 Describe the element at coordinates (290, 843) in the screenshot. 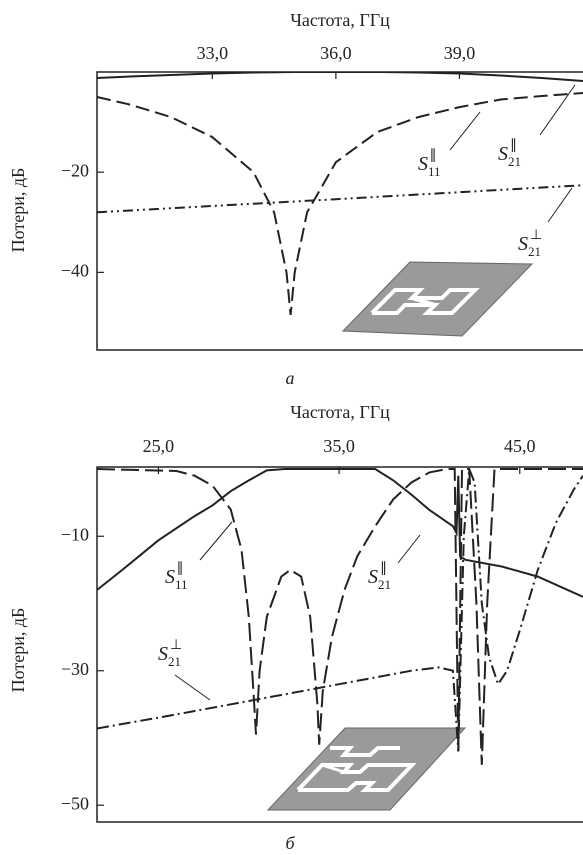

I see `caption: б` at that location.